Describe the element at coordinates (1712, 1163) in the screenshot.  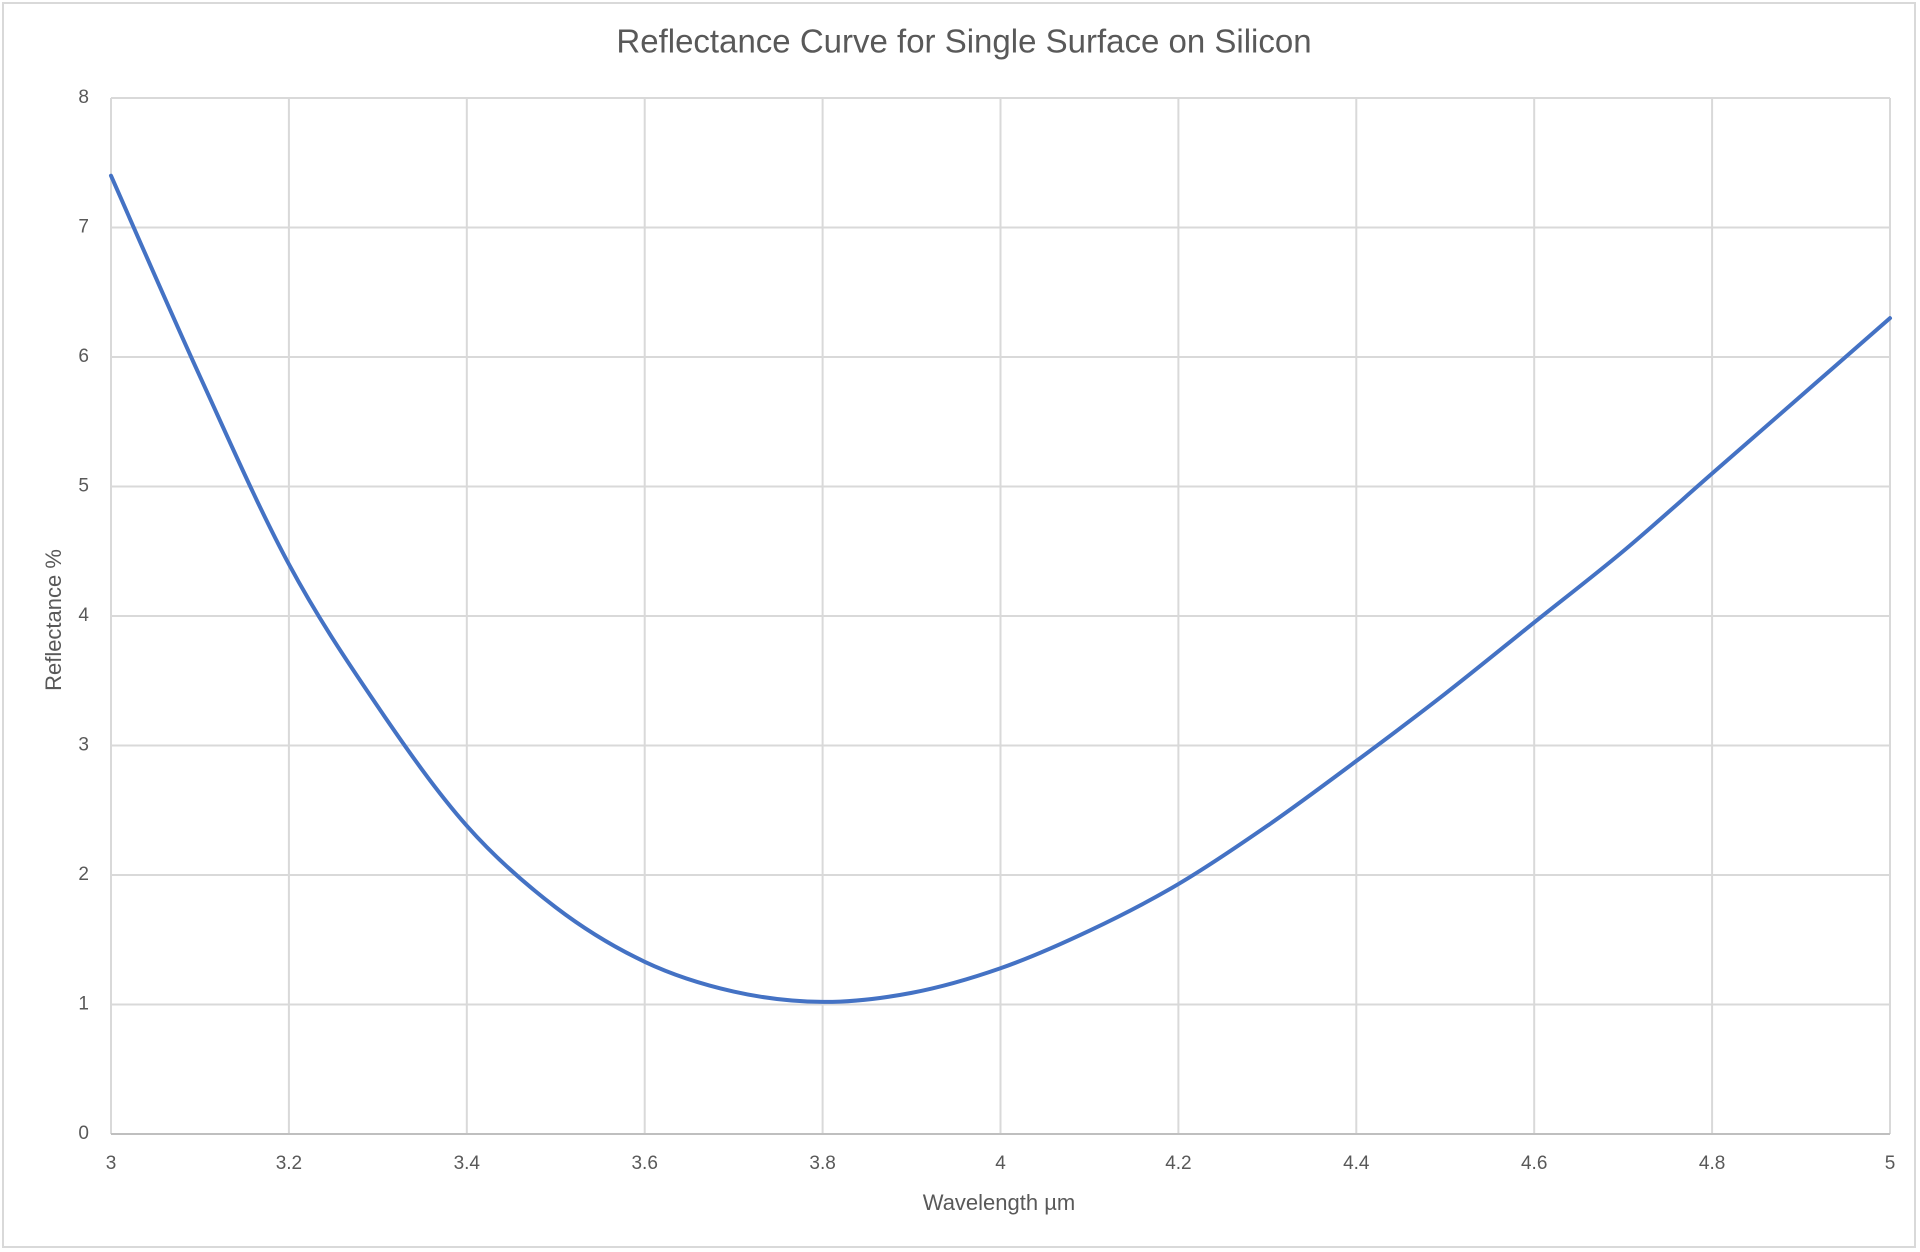
I see `x-tick-label: 4.8` at that location.